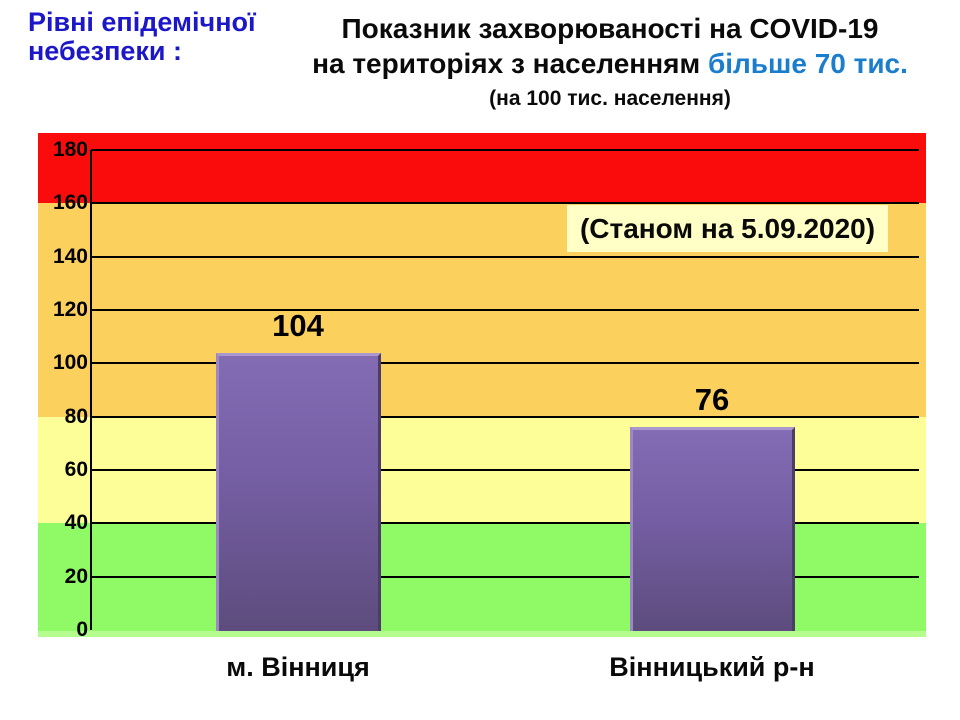  I want to click on category-label-1: Вінницький р-н, so click(712, 667).